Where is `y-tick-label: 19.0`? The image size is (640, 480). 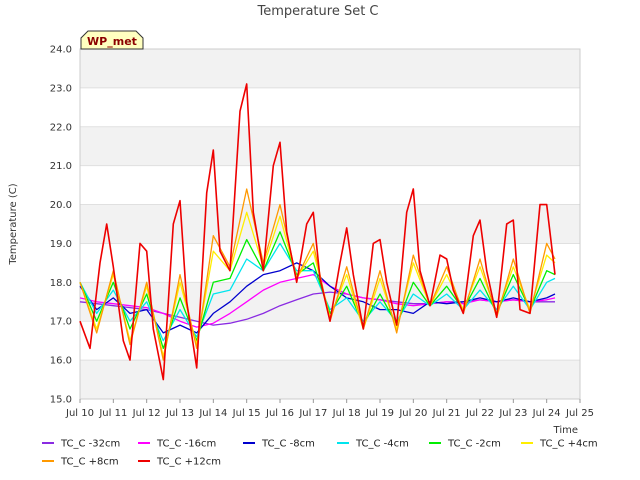 y-tick-label: 19.0 is located at coordinates (61, 244).